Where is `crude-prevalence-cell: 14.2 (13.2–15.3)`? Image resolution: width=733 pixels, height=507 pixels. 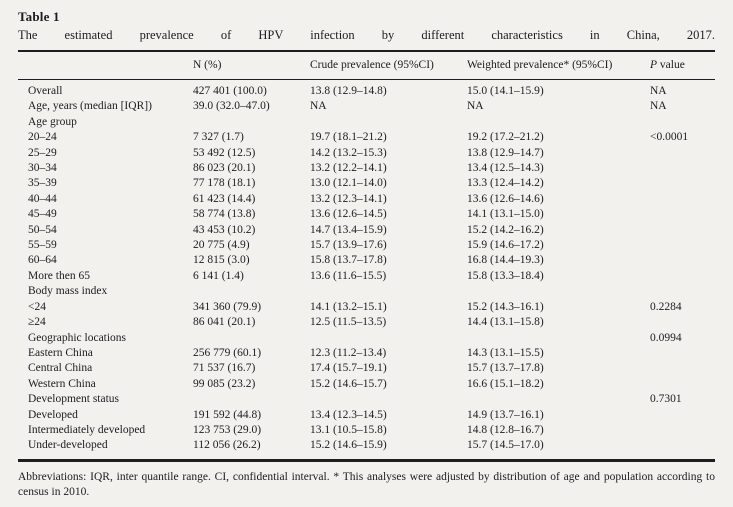
crude-prevalence-cell: 14.2 (13.2–15.3) is located at coordinates (348, 152).